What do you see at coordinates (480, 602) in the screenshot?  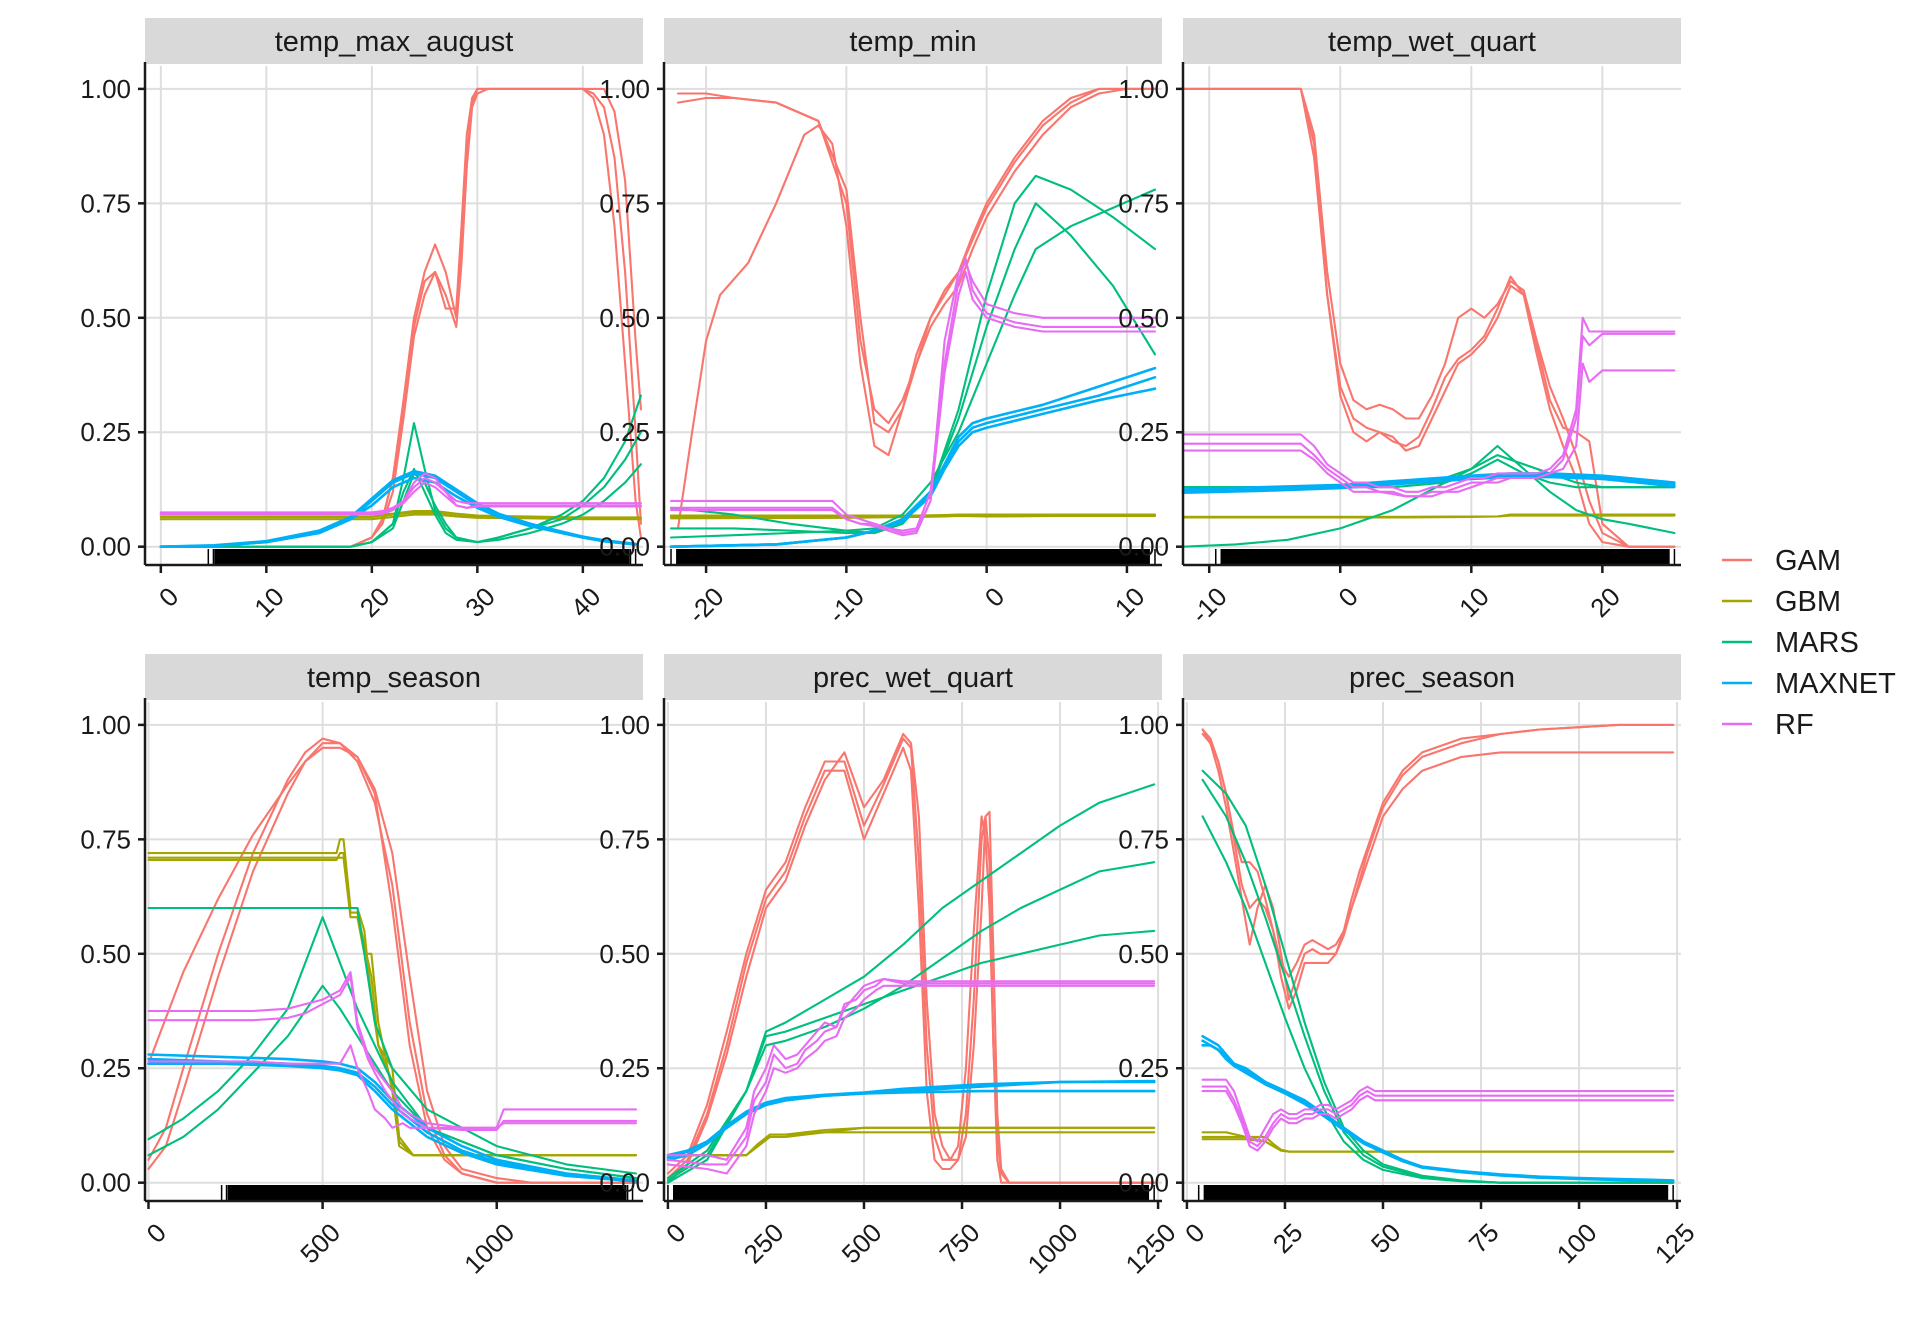 I see `x-tick-label: 30` at bounding box center [480, 602].